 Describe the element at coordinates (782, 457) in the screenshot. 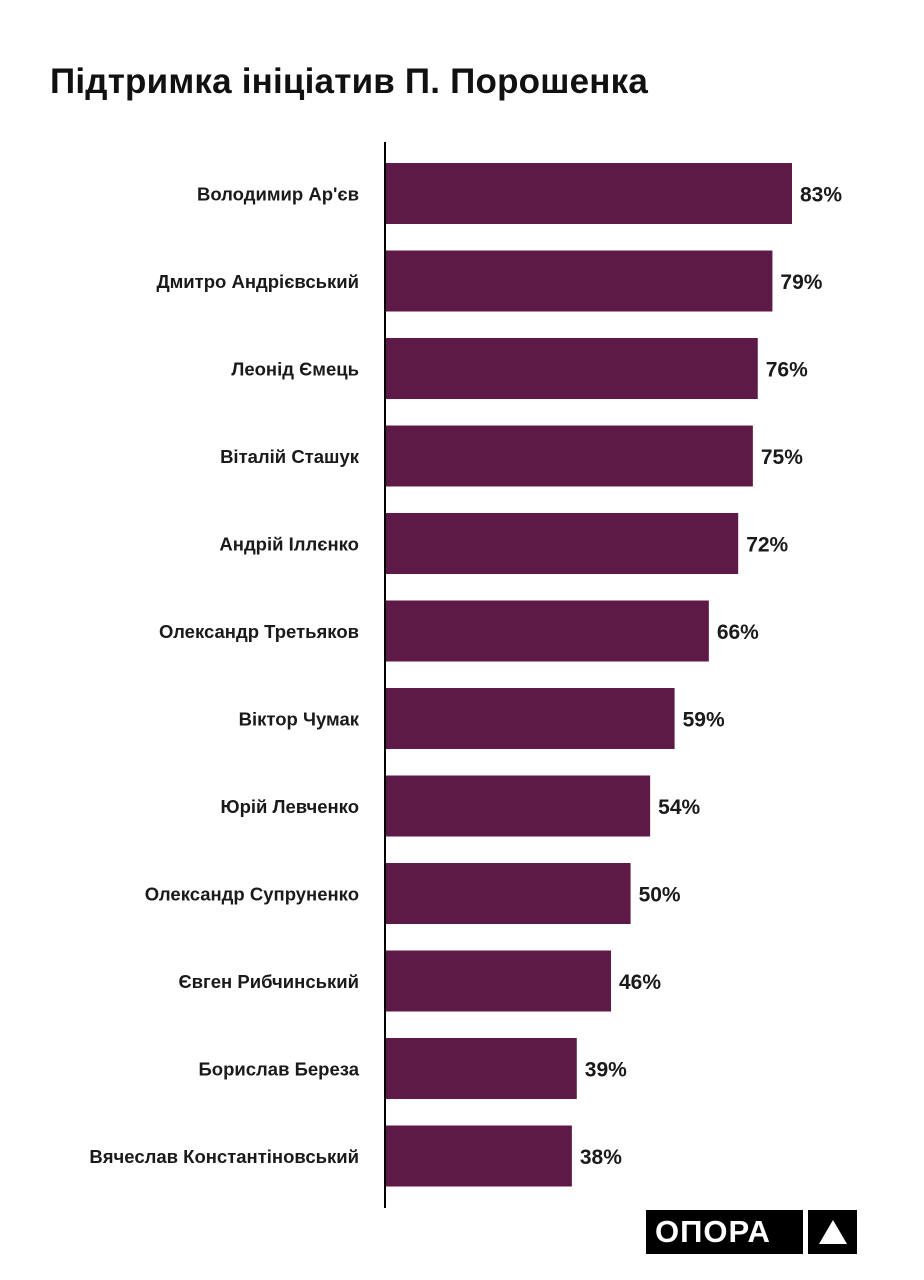

I see `value-label: 75%` at that location.